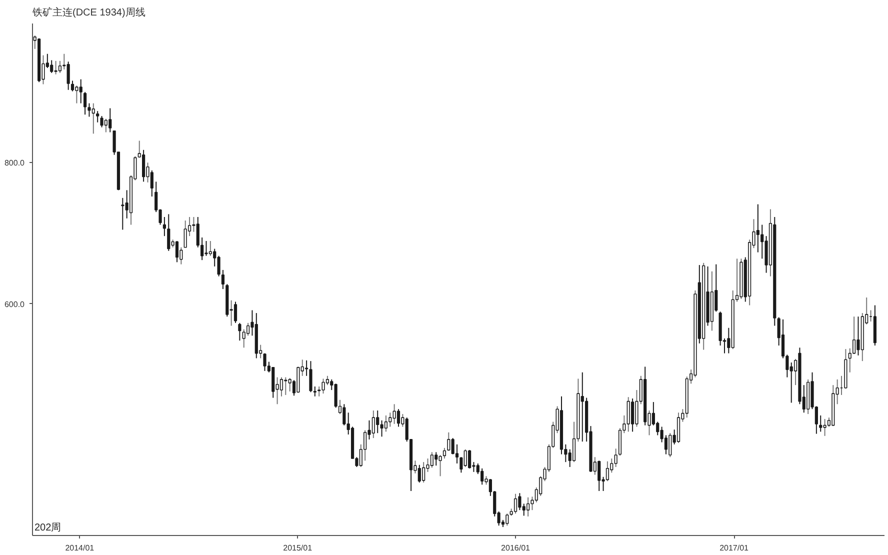 This screenshot has width=888, height=555. What do you see at coordinates (89, 12) in the screenshot?
I see `chart-title: 铁矿主连(DCE 1934)周线` at bounding box center [89, 12].